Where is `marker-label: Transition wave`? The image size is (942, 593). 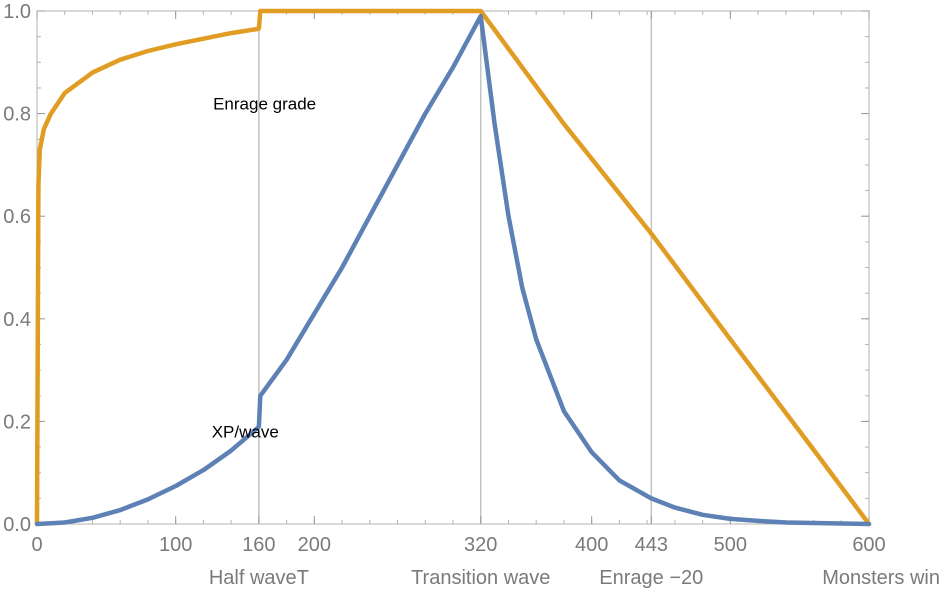 marker-label: Transition wave is located at coordinates (480, 578).